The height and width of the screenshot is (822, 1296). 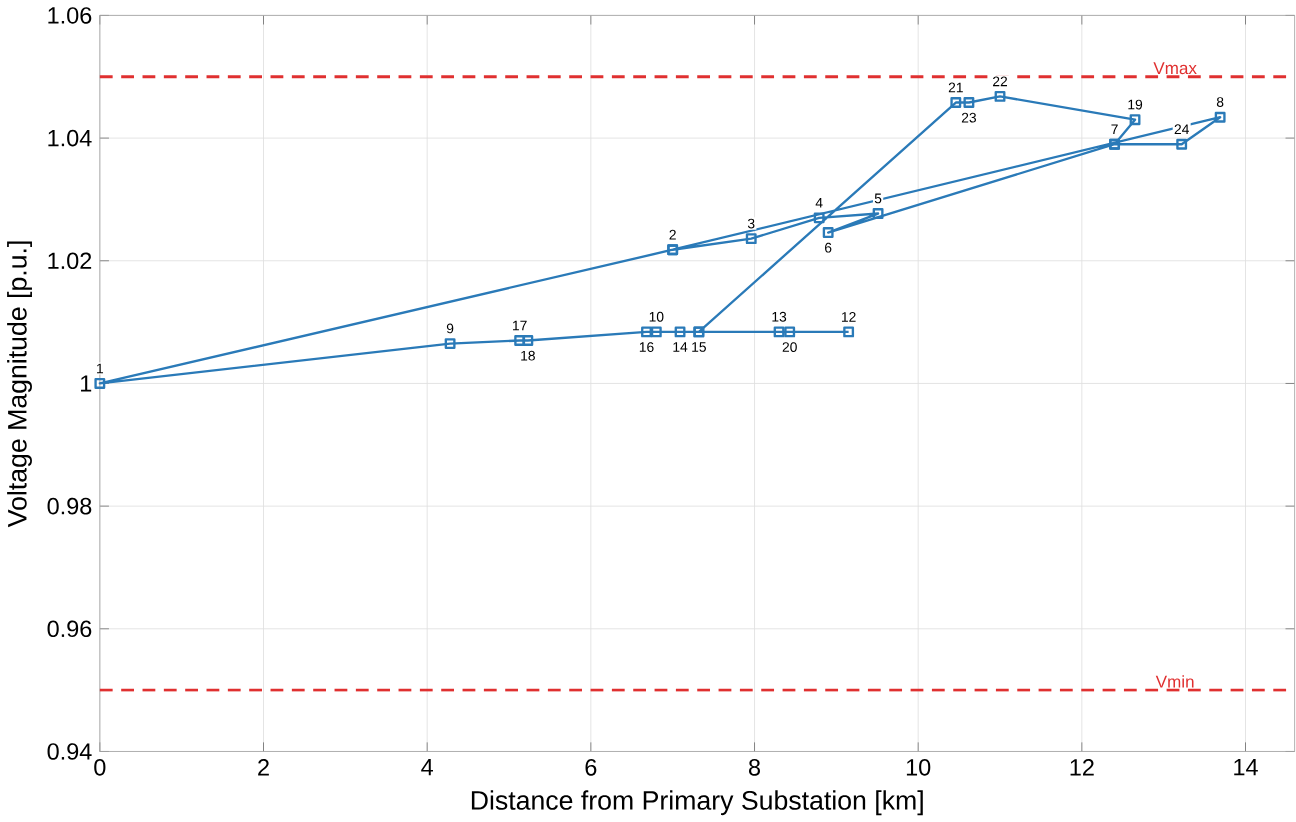 I want to click on y-tick-label: 0.94, so click(x=69, y=751).